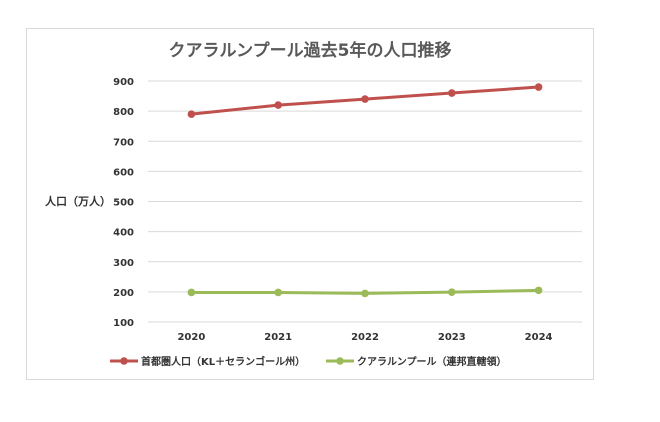 The image size is (660, 422). I want to click on y-tick-label: 100, so click(123, 323).